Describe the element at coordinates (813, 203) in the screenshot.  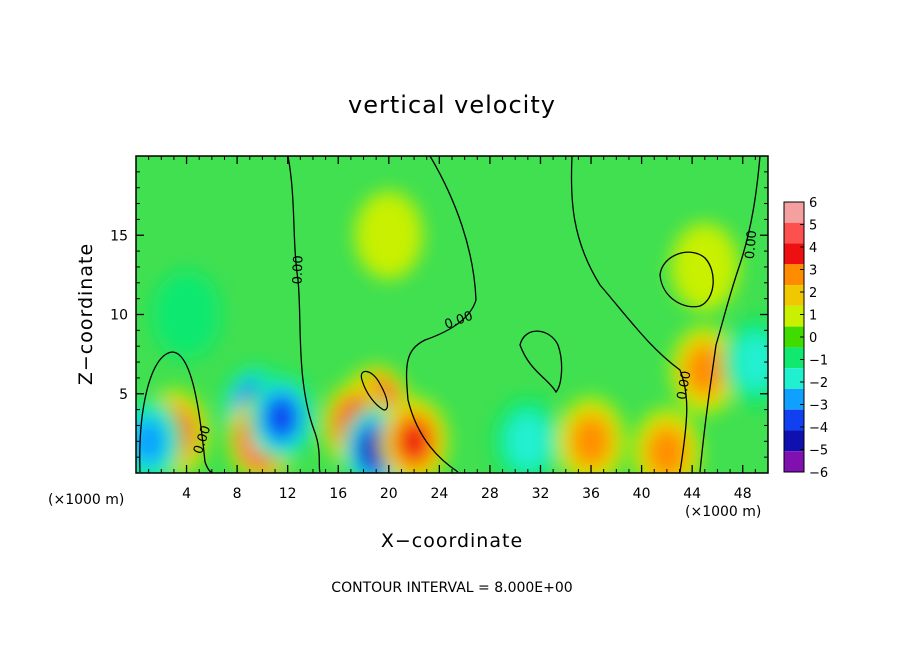
I see `colorbar-label: 6` at that location.